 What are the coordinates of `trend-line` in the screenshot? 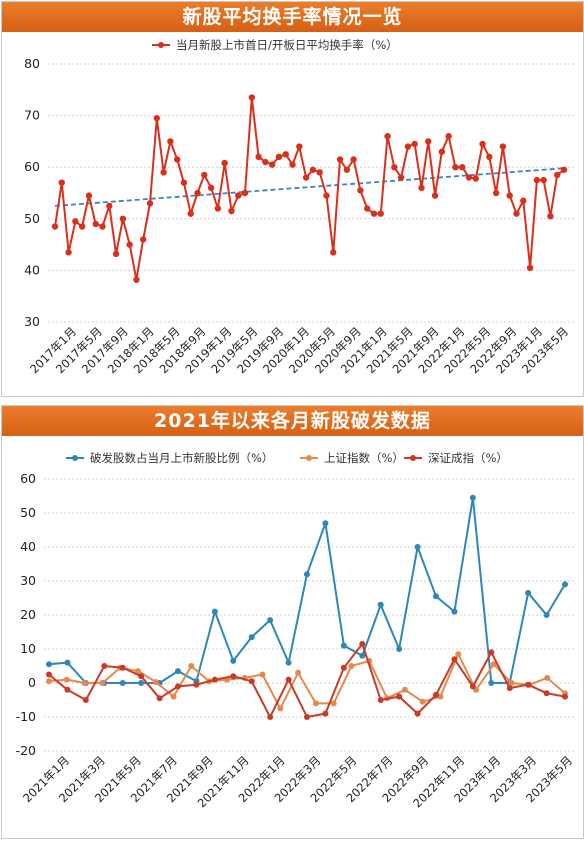 It's located at (309, 187).